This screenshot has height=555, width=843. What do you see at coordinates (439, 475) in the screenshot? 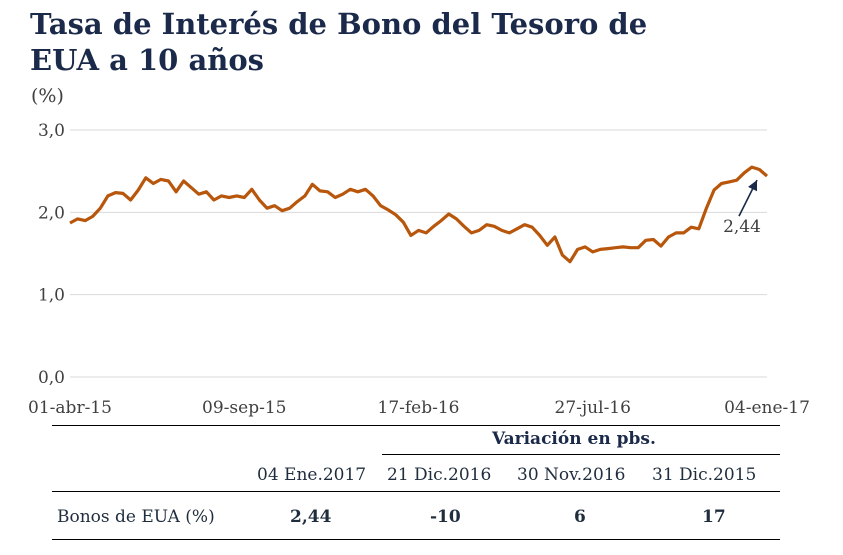
I see `col-header-21-dic-2016: 21 Dic.2016` at bounding box center [439, 475].